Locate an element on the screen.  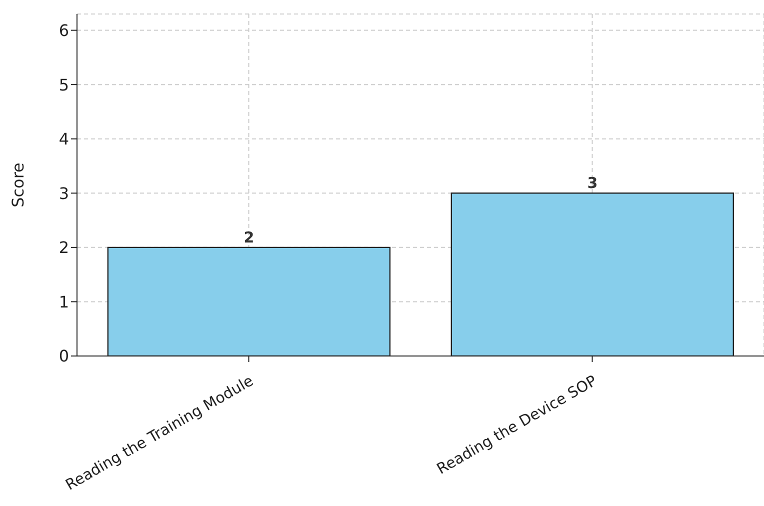
y-tick-label: 2 is located at coordinates (63, 248).